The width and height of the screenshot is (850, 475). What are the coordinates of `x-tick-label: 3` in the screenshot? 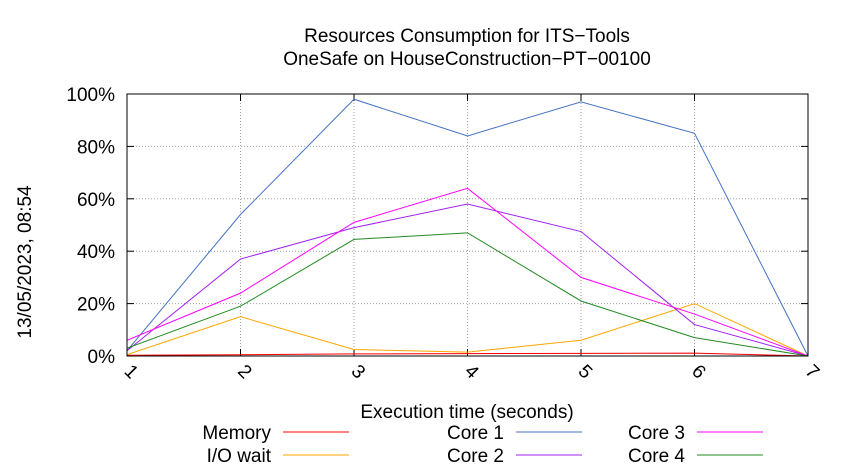 It's located at (358, 372).